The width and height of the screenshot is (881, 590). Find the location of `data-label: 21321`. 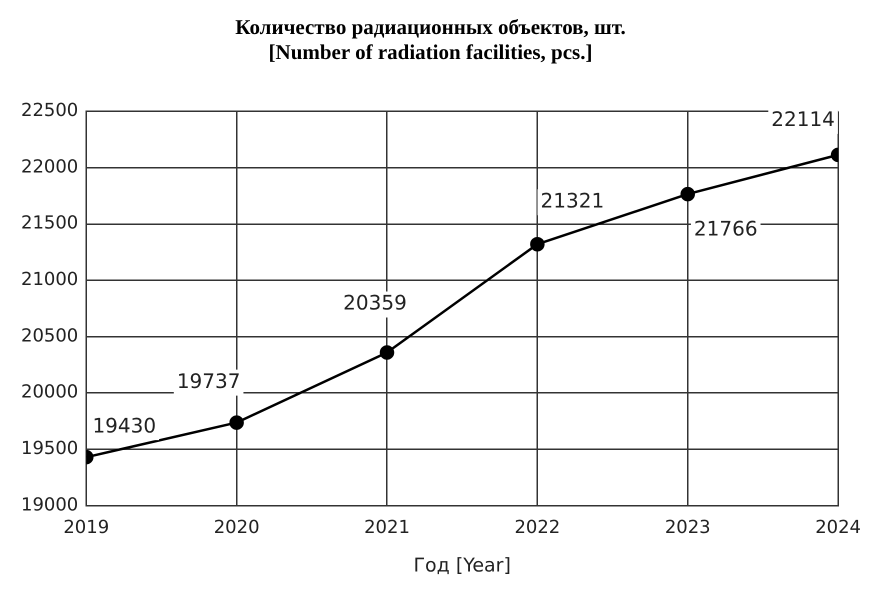

data-label: 21321 is located at coordinates (572, 200).